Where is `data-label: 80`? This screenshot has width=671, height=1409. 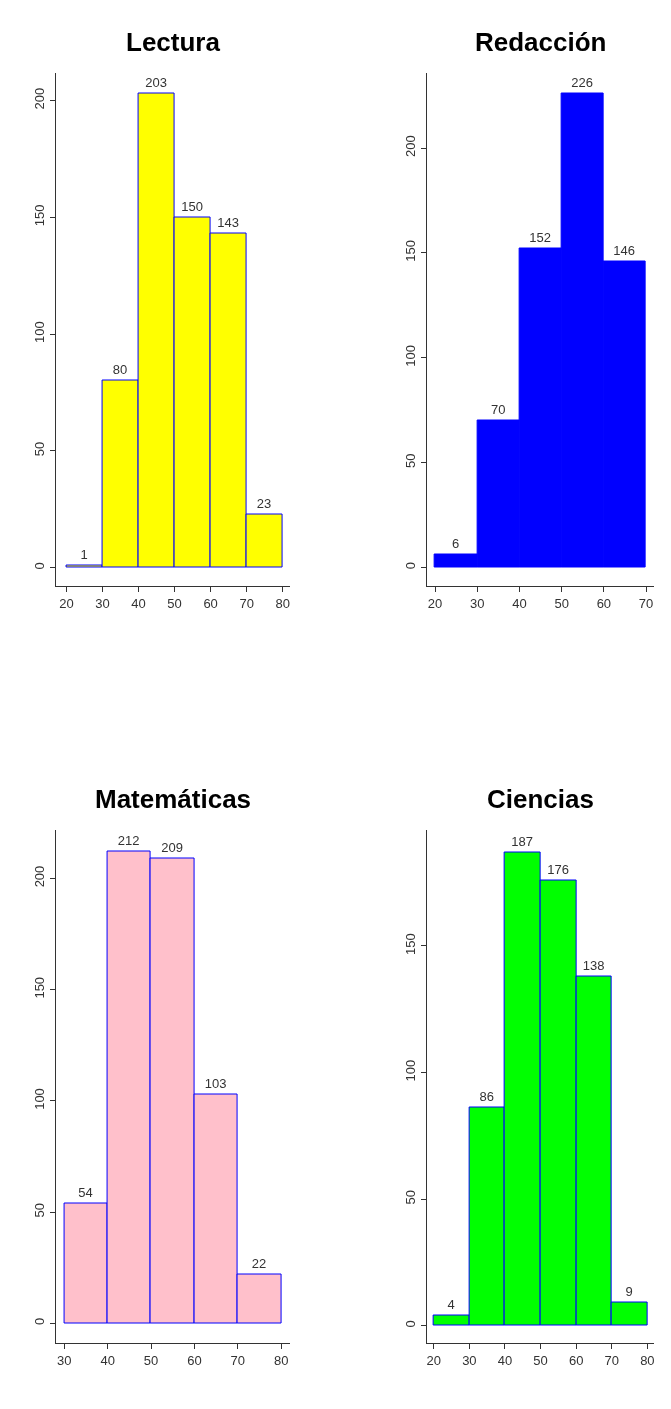 data-label: 80 is located at coordinates (120, 370).